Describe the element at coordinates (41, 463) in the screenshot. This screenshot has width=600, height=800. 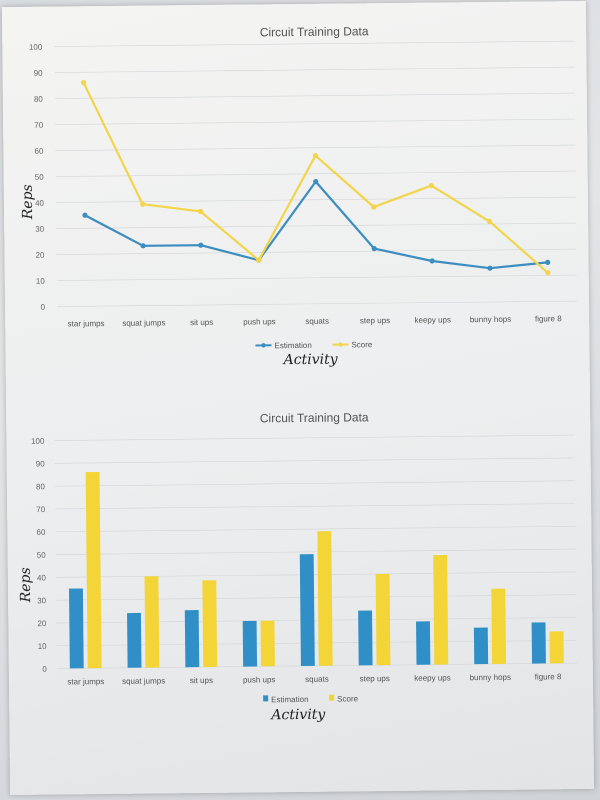
I see `y-tick-label: 90` at that location.